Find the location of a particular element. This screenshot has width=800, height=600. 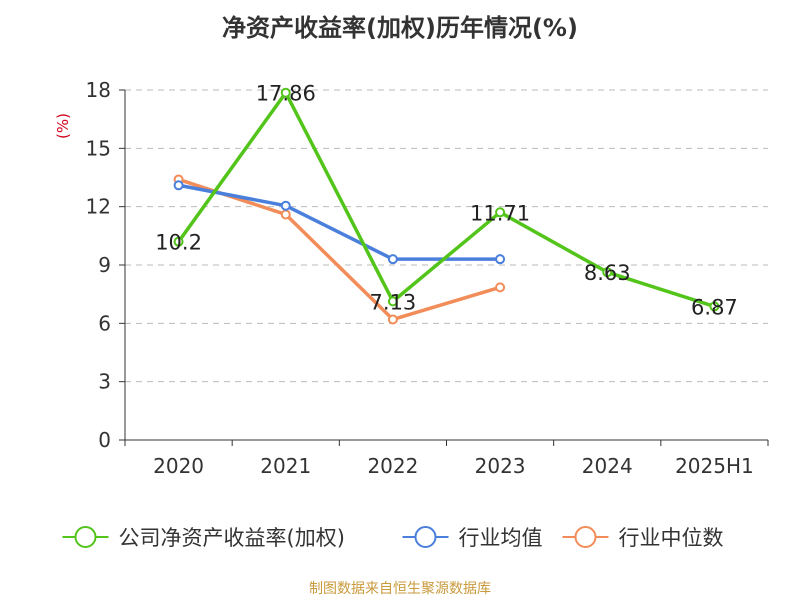

y-tick-label: 3 is located at coordinates (104, 382).